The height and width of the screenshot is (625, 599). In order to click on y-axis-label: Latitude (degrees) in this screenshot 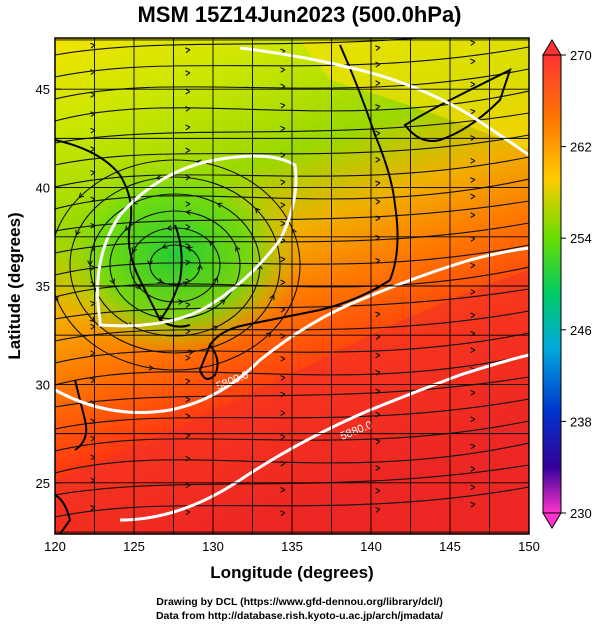, I will do `click(14, 285)`.